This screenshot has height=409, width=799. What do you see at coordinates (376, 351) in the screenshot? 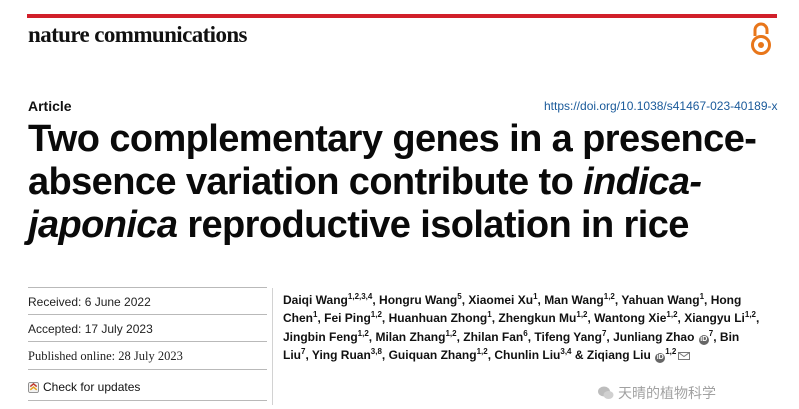
I see `affiliation-marker: 3,8` at bounding box center [376, 351].